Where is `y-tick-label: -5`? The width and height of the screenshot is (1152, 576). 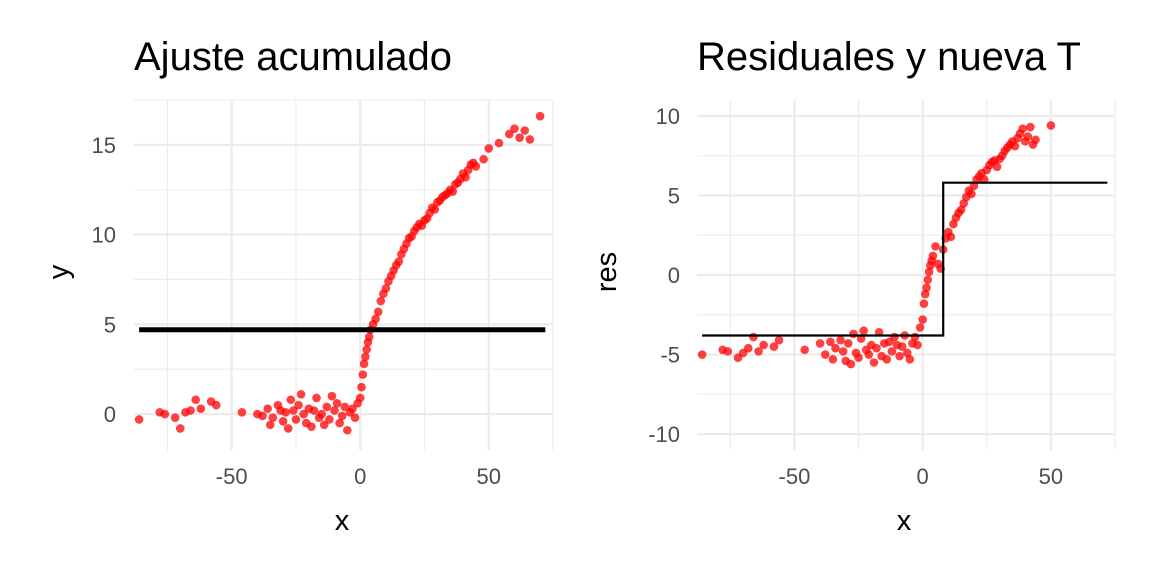 y-tick-label: -5 is located at coordinates (670, 355).